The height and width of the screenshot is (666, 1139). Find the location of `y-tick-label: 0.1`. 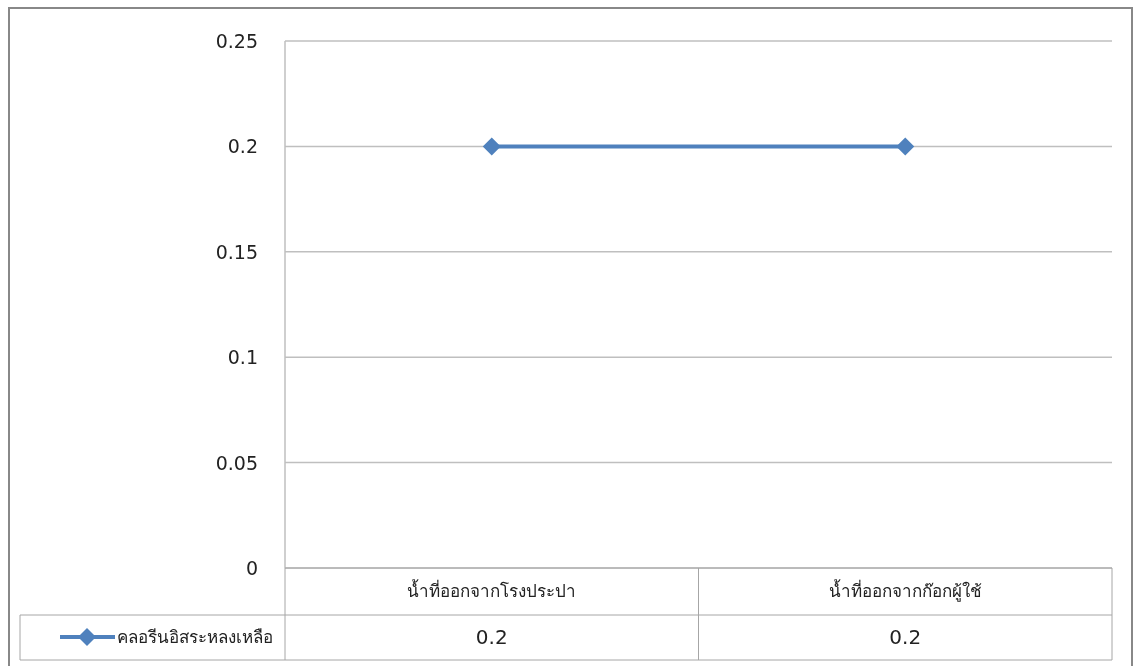

y-tick-label: 0.1 is located at coordinates (242, 357).